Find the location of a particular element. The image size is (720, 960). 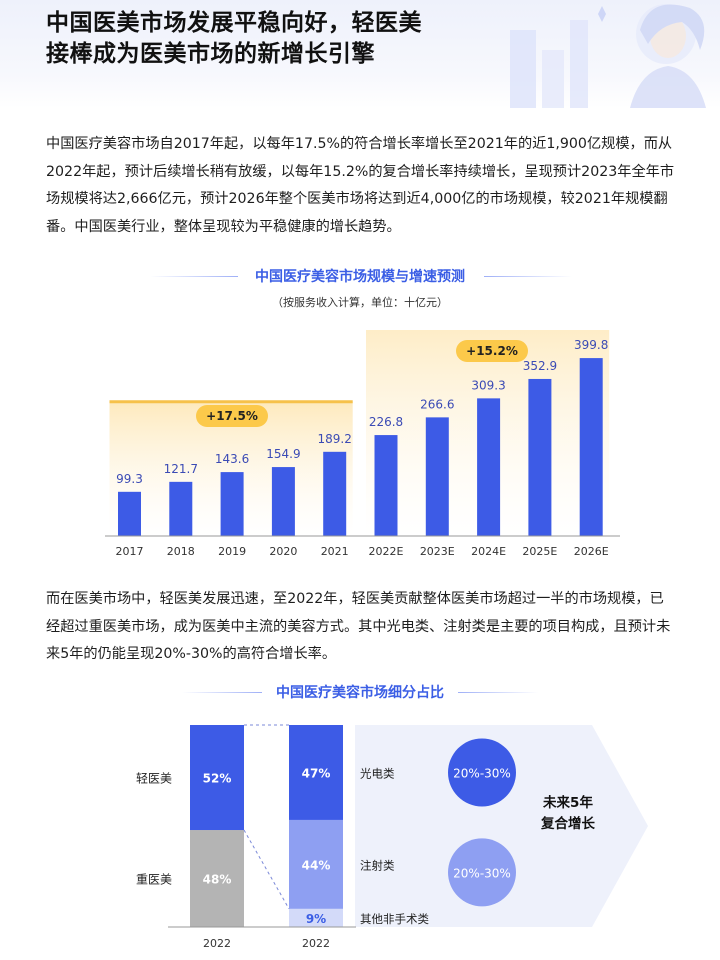

forecast-note-line2: 复合增长 is located at coordinates (567, 823).